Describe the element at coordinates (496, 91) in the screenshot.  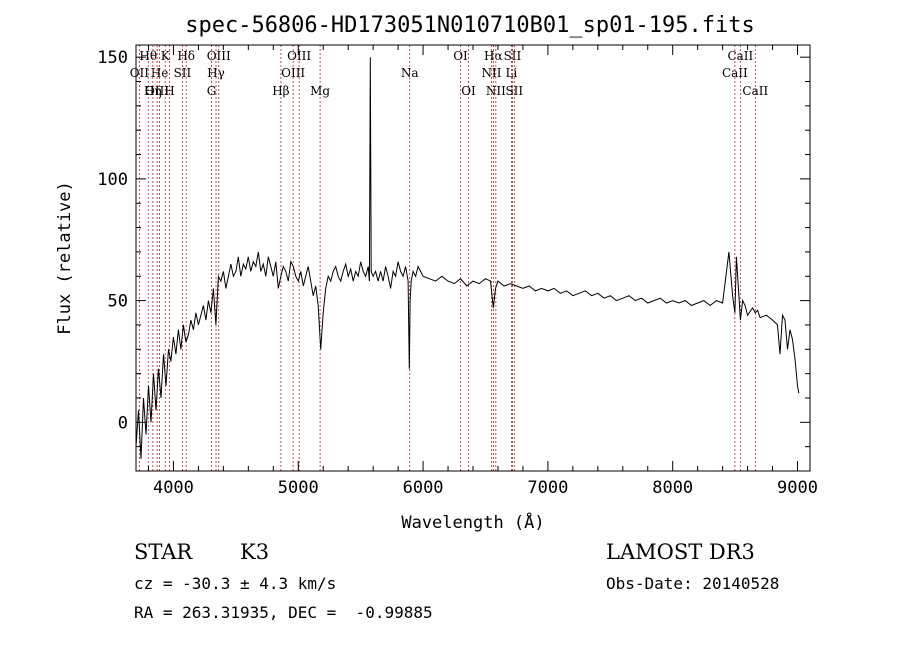
I see `line-label-21: NII` at that location.